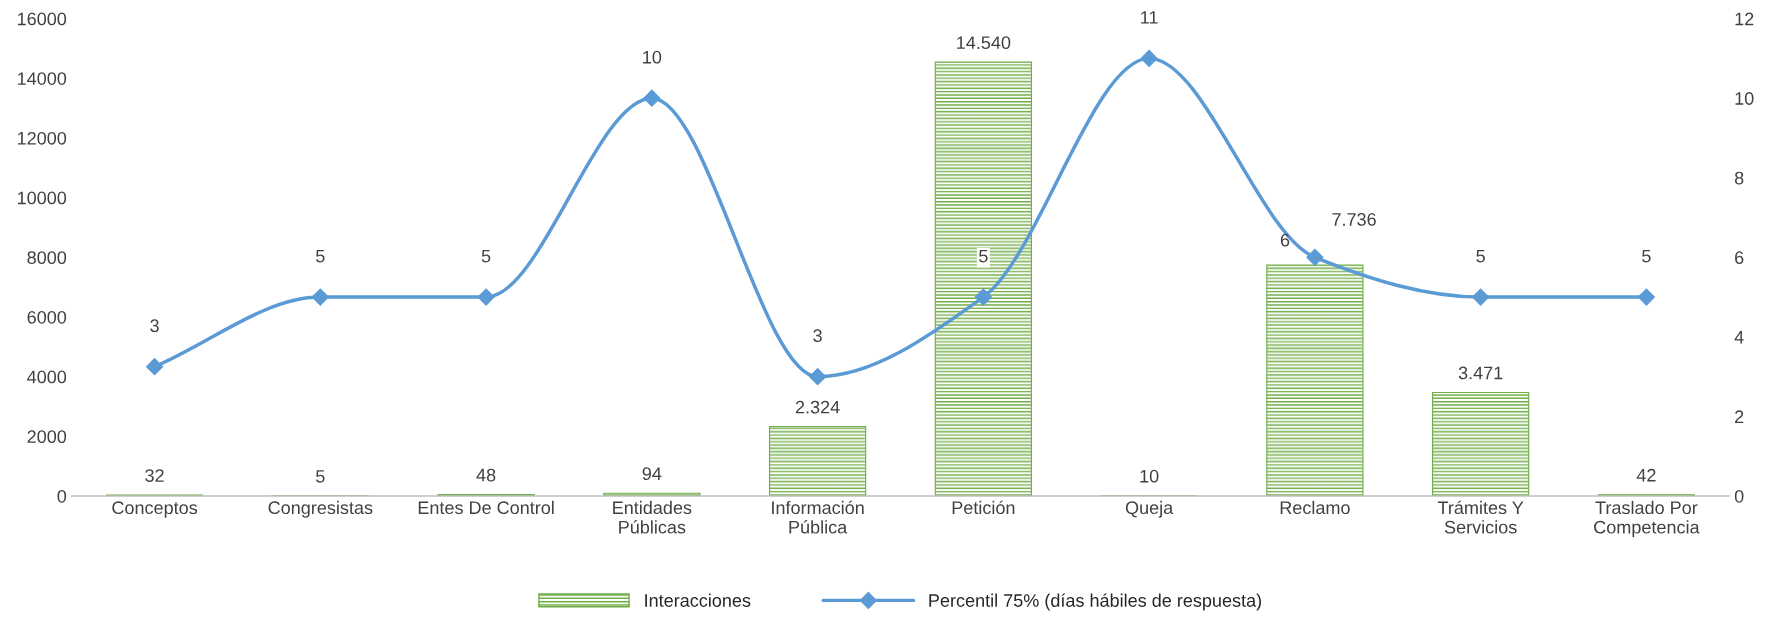  What do you see at coordinates (42, 198) in the screenshot?
I see `y-tick-label: 10000` at bounding box center [42, 198].